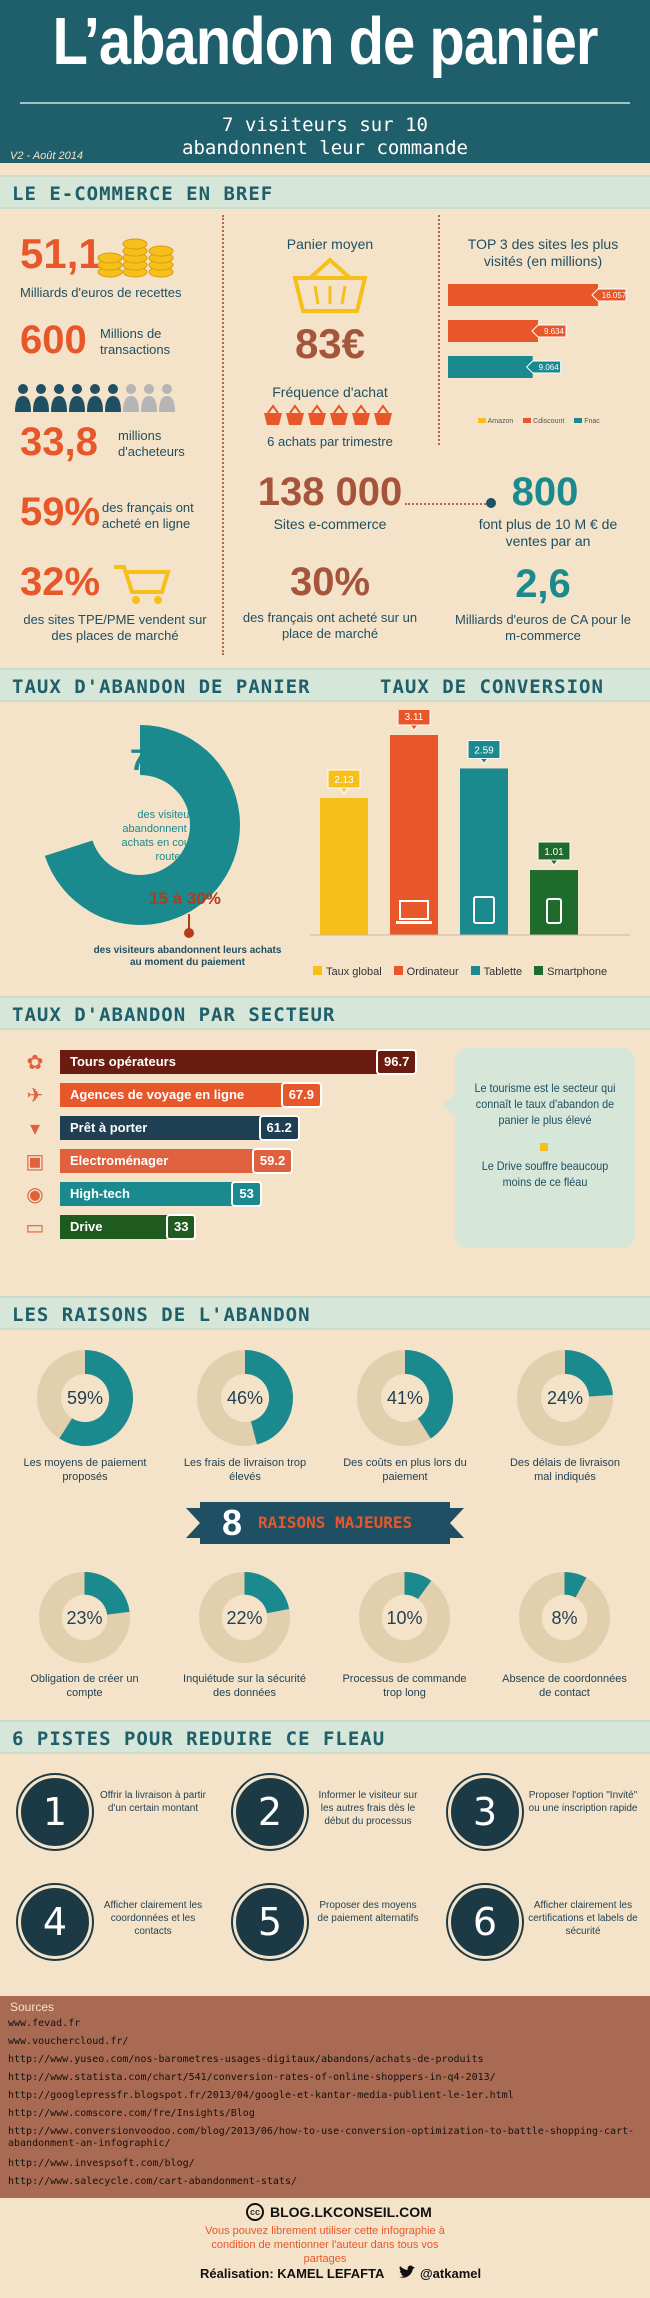 The height and width of the screenshot is (2298, 650). Describe the element at coordinates (270, 1922) in the screenshot. I see `piste-number-badge: 5` at that location.